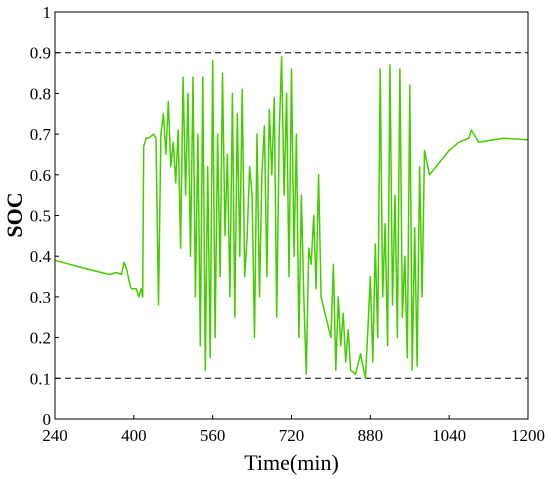  What do you see at coordinates (291, 462) in the screenshot?
I see `x-axis-title: Time(min)` at bounding box center [291, 462].